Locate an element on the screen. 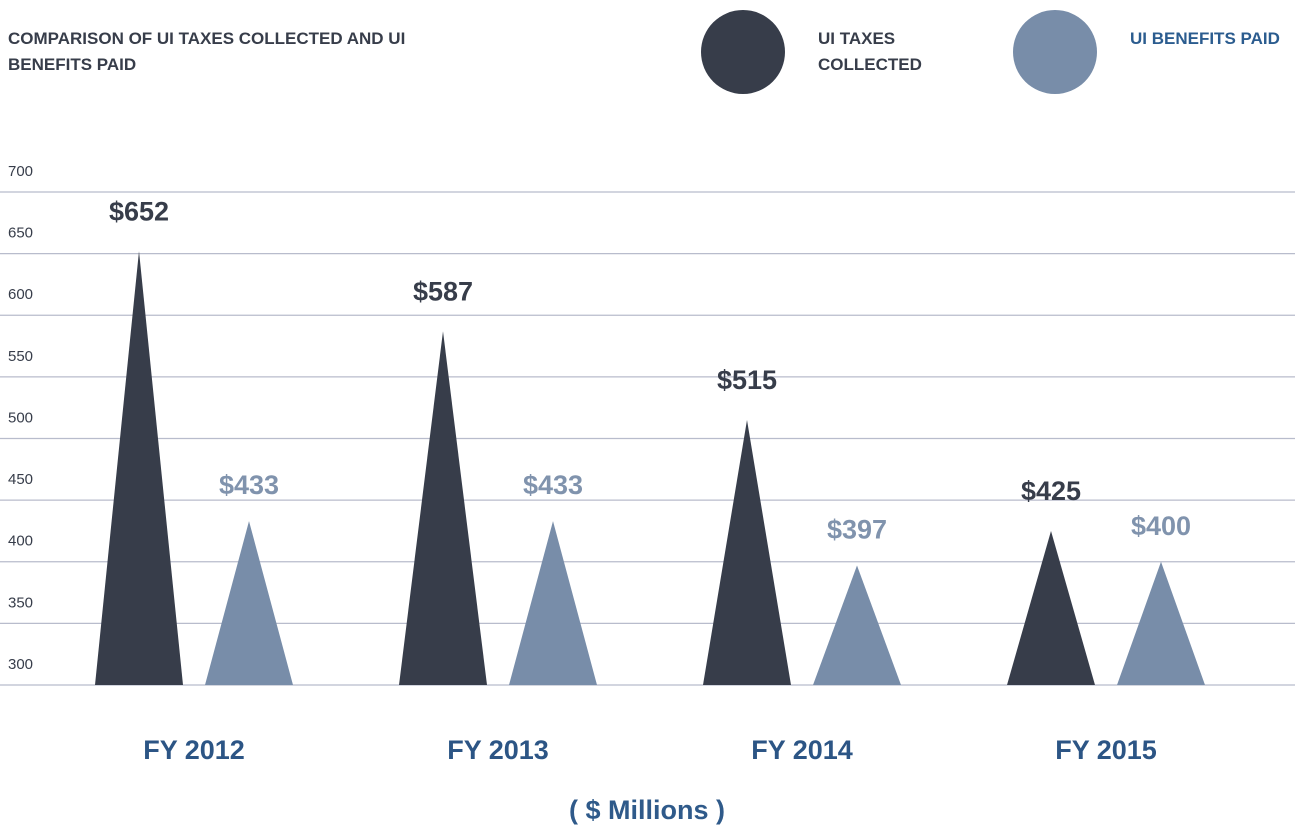 The height and width of the screenshot is (840, 1295). legend-label: UI BENEFITS PAID is located at coordinates (1205, 38).